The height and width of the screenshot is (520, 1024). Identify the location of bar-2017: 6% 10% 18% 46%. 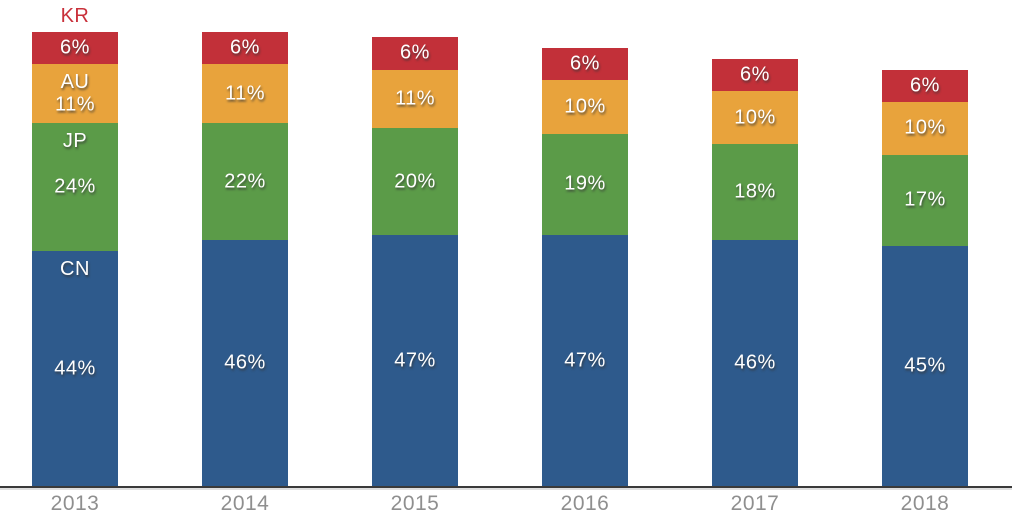
(755, 272).